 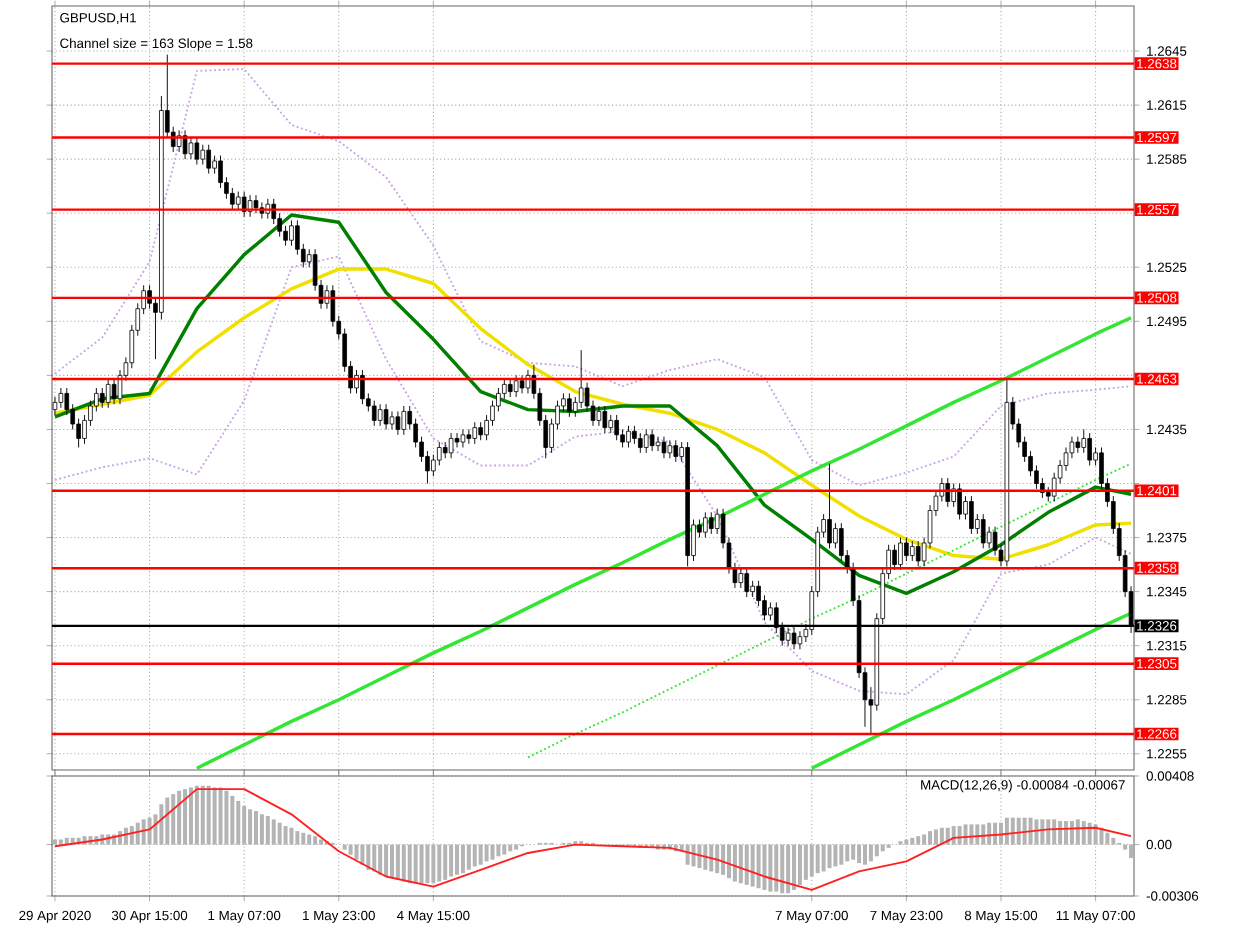 I want to click on line-series, so click(x=593, y=839).